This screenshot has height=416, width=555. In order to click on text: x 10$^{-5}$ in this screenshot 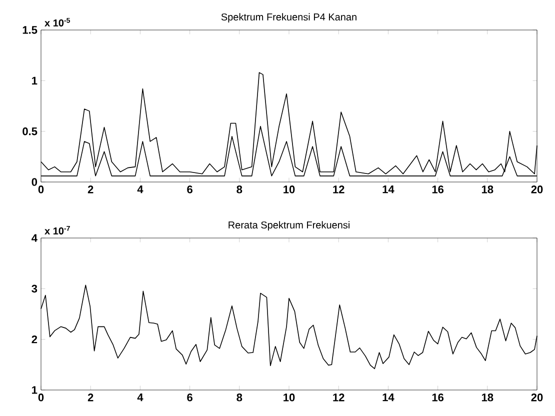, I will do `click(57, 22)`.